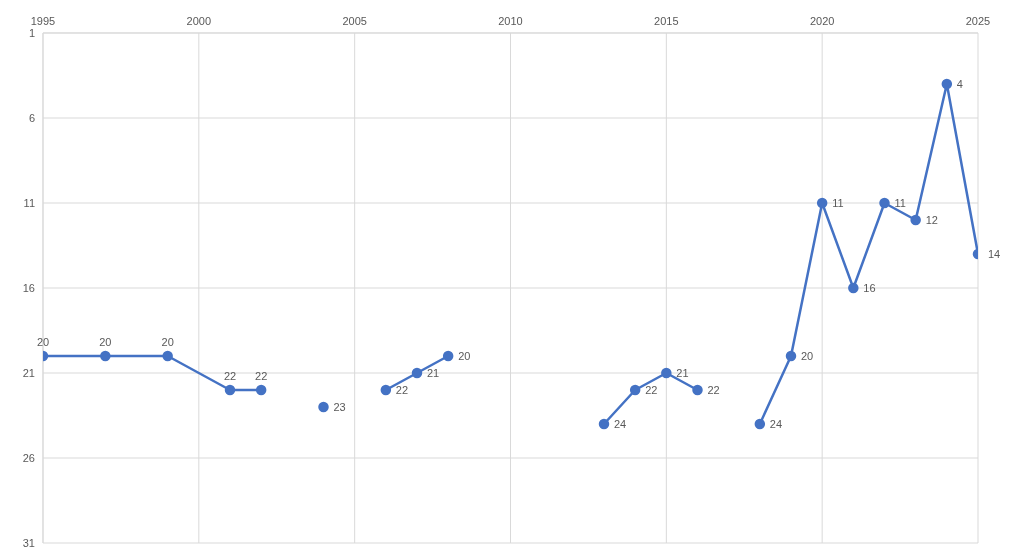  I want to click on data-label: 16, so click(869, 288).